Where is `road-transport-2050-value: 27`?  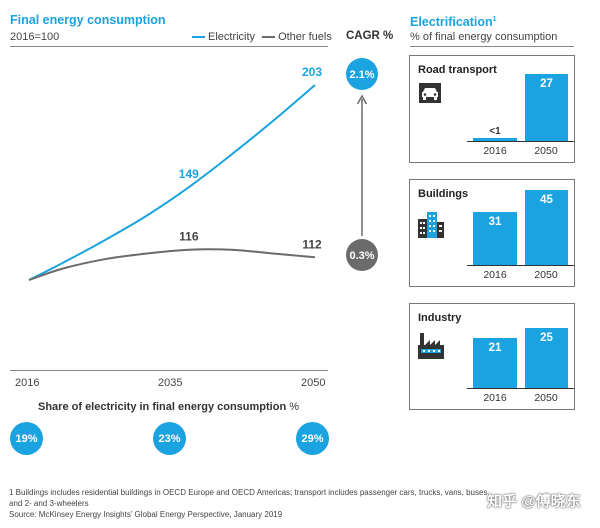 road-transport-2050-value: 27 is located at coordinates (546, 84).